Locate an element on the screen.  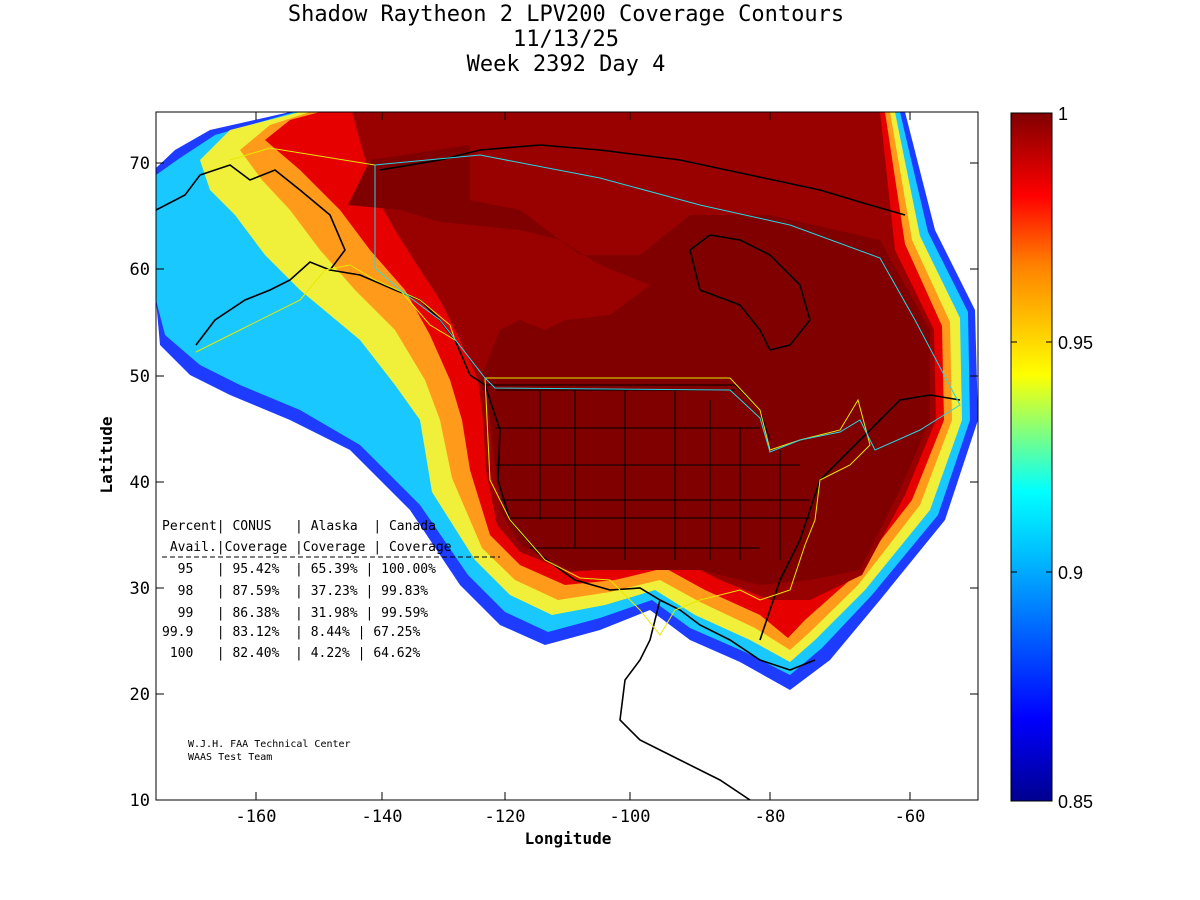
state-borders is located at coordinates (647, 472).